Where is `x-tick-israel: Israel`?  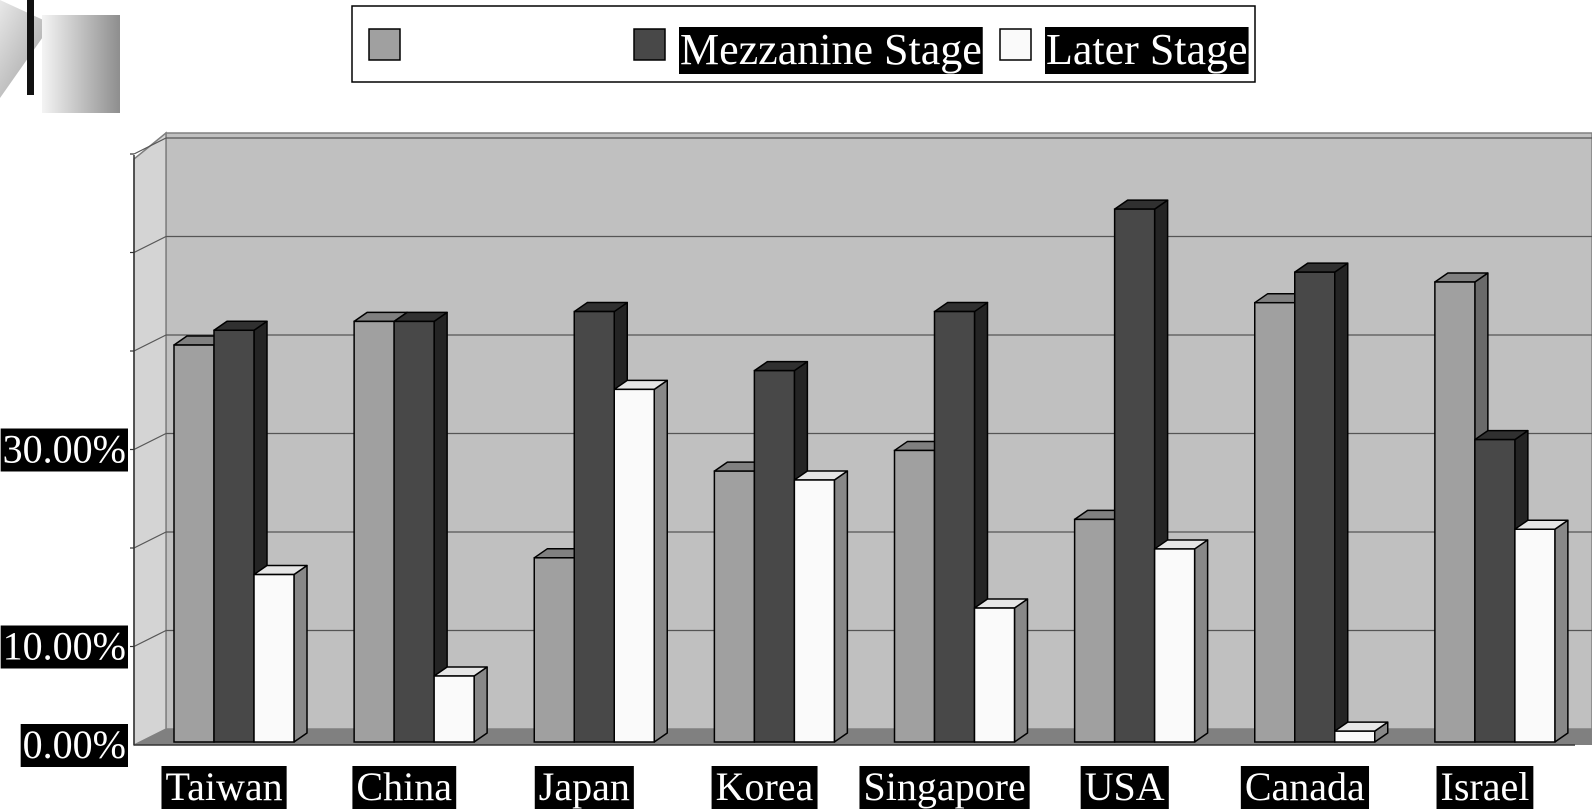 x-tick-israel: Israel is located at coordinates (1485, 786).